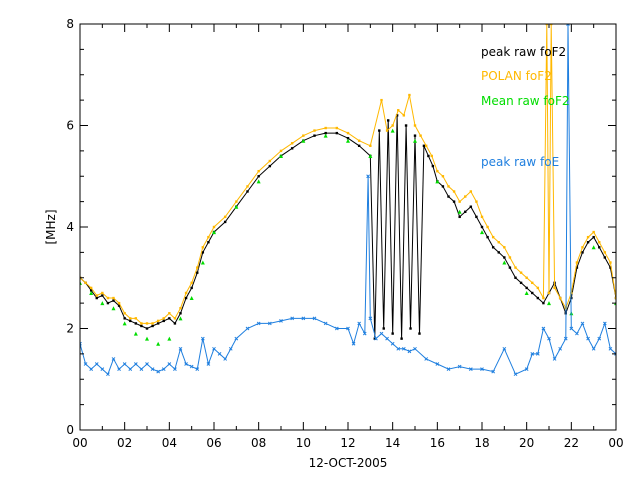 The image size is (640, 480). What do you see at coordinates (213, 443) in the screenshot?
I see `x-tick-label: 06` at bounding box center [213, 443].